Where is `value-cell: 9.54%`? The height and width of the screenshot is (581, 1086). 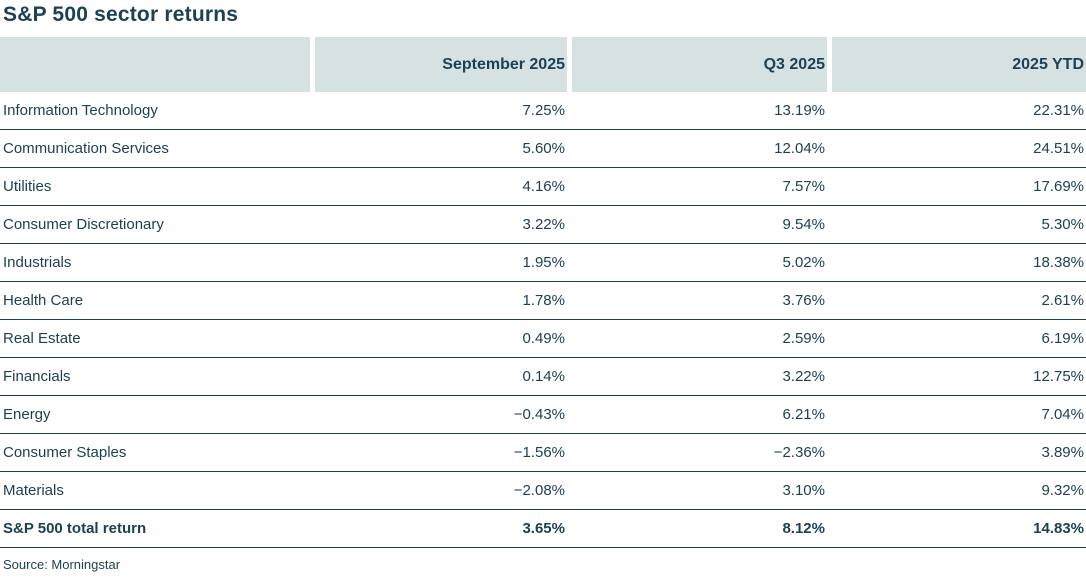 value-cell: 9.54% is located at coordinates (803, 224).